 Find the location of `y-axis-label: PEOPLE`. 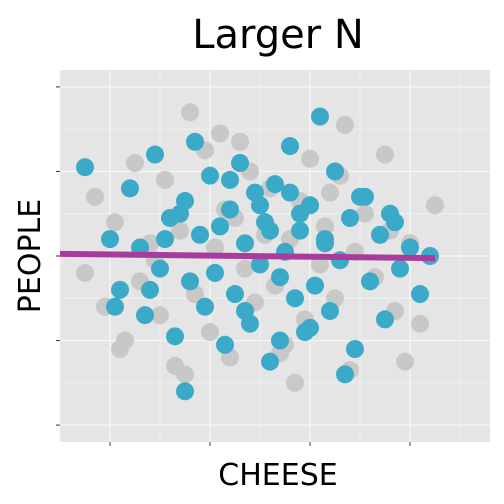

y-axis-label: PEOPLE is located at coordinates (30, 256).